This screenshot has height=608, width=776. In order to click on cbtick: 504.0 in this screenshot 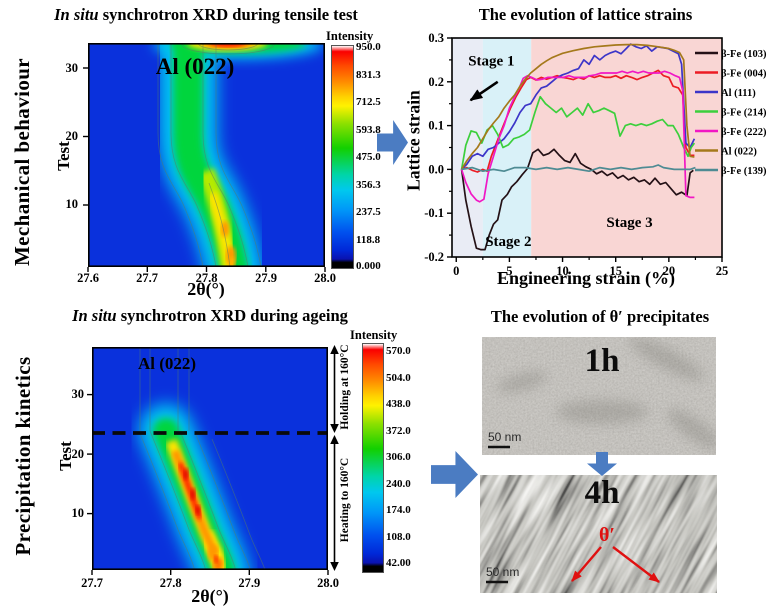, I will do `click(398, 377)`.